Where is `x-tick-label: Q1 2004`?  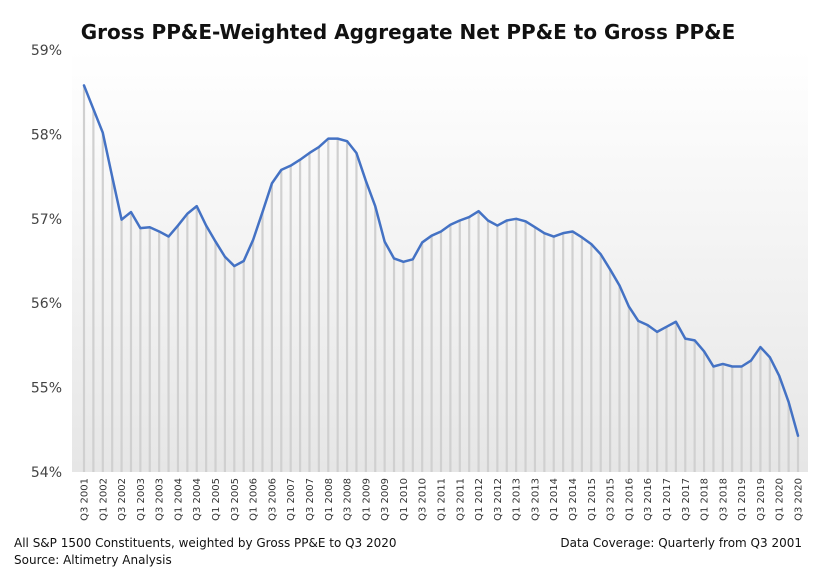 x-tick-label: Q1 2004 is located at coordinates (178, 499).